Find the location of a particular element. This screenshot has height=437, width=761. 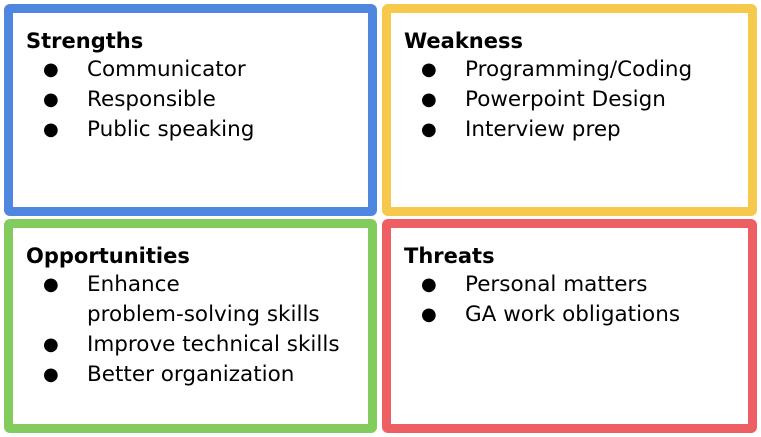

threats-title: Threats is located at coordinates (449, 256).